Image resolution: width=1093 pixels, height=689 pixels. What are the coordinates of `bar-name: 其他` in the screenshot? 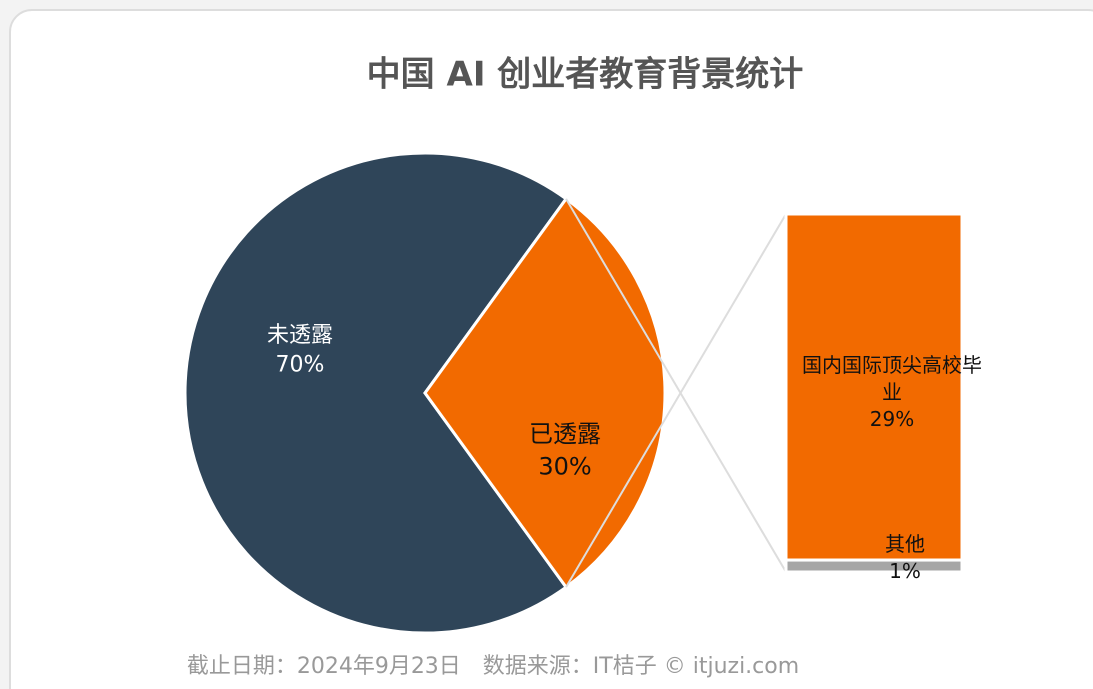 It's located at (905, 544).